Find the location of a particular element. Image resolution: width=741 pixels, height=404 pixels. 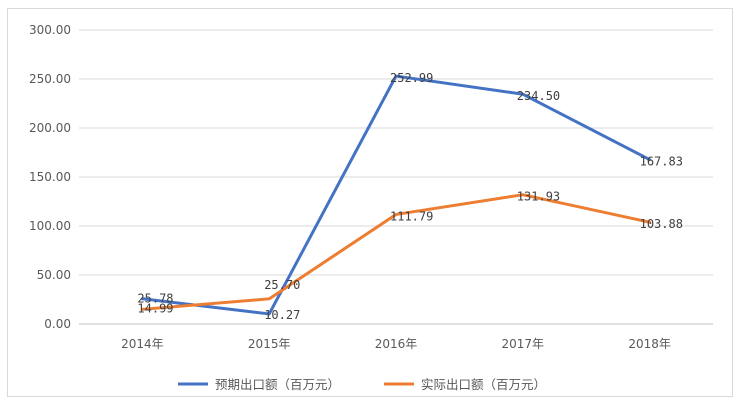

data-label: 25.70 is located at coordinates (282, 285).